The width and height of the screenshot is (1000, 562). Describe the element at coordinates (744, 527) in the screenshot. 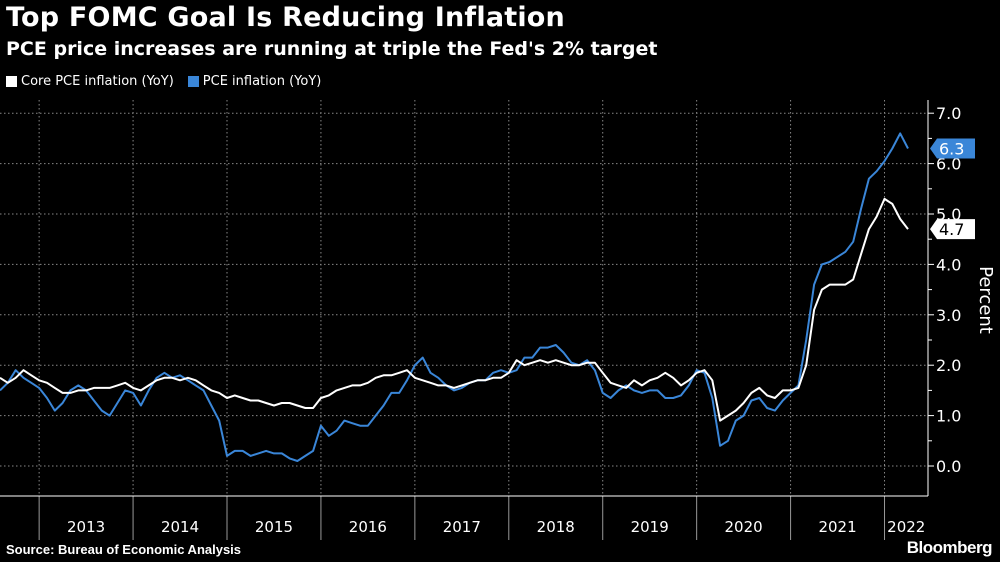

I see `x-tick-label: 2020` at that location.